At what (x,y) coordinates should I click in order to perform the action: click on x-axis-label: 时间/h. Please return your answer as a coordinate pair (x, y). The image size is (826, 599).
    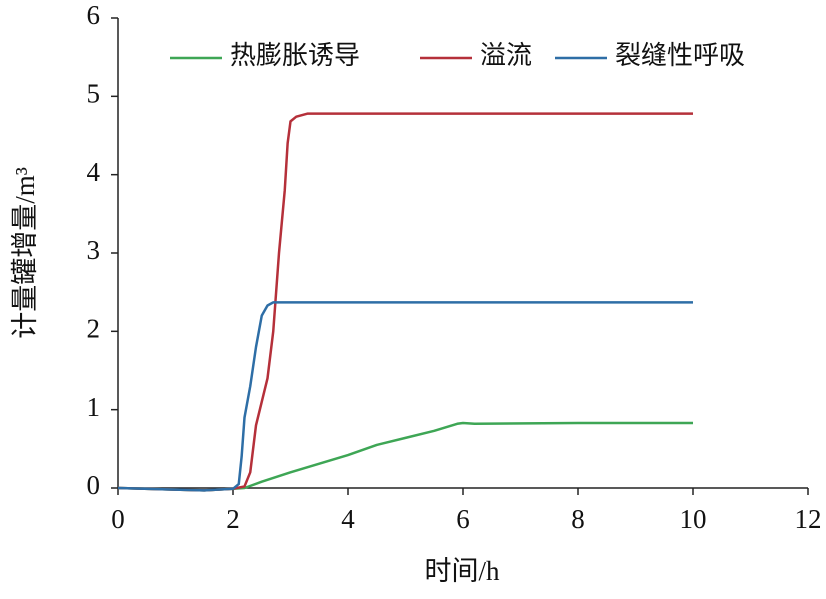
    Looking at the image, I should click on (462, 571).